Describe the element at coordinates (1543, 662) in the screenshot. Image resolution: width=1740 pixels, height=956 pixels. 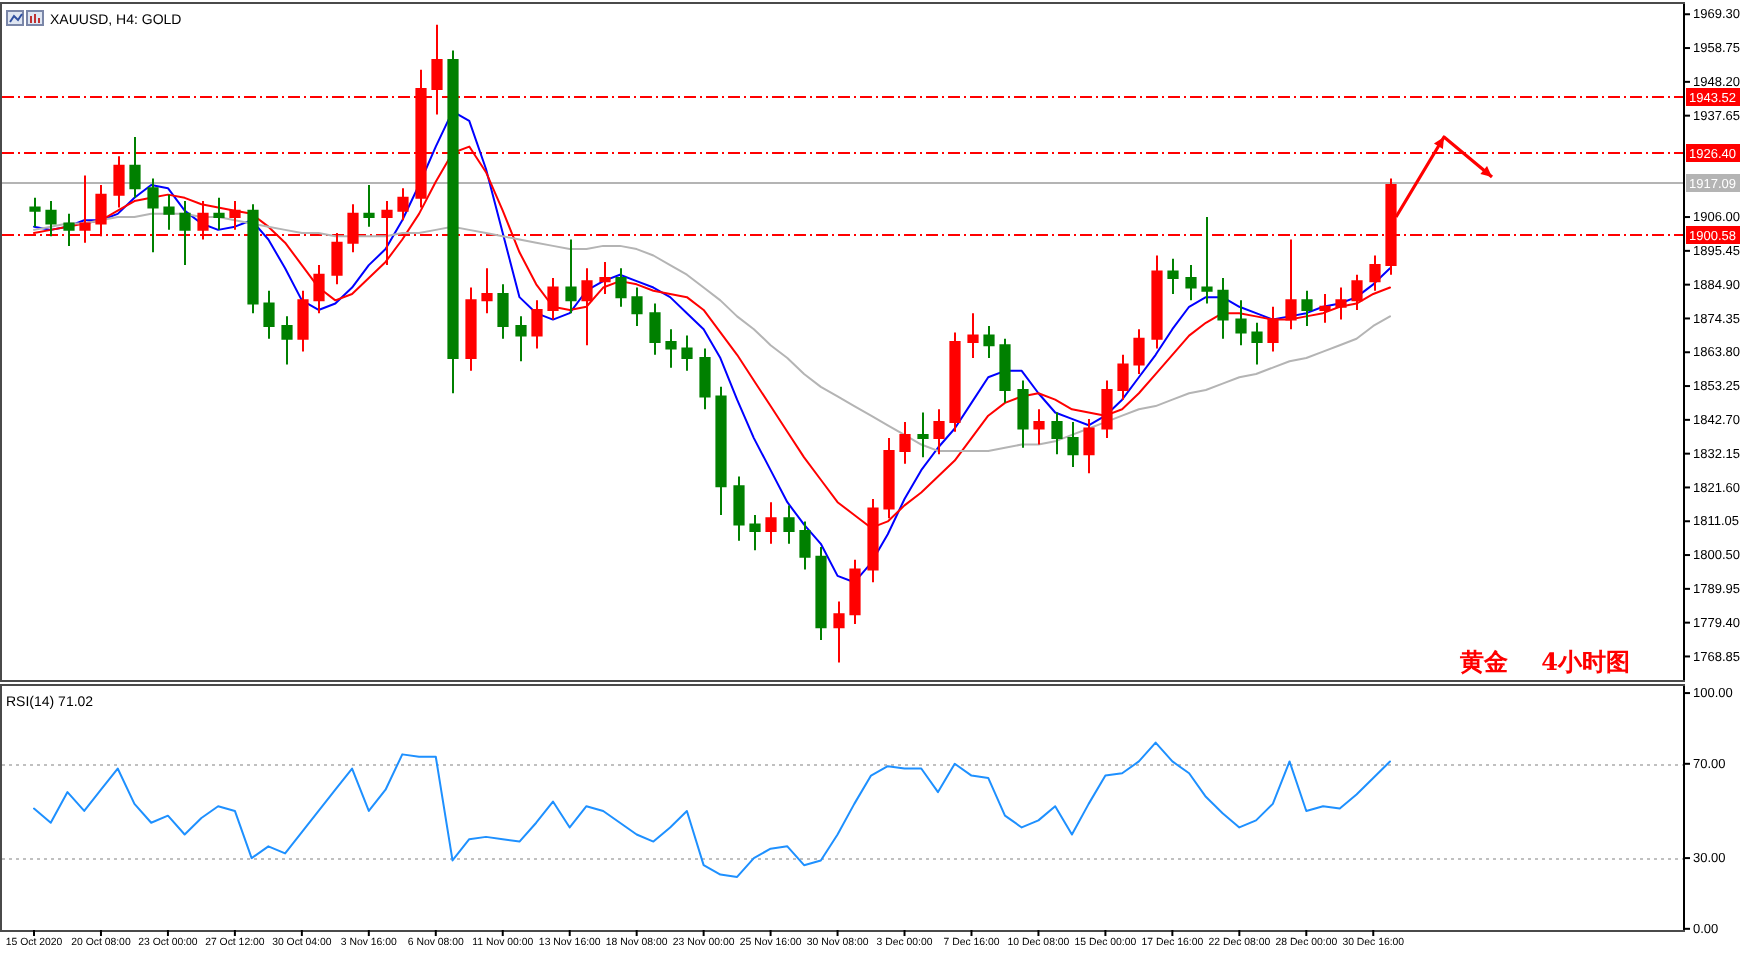
I see `text: 黄金 4小时图` at that location.